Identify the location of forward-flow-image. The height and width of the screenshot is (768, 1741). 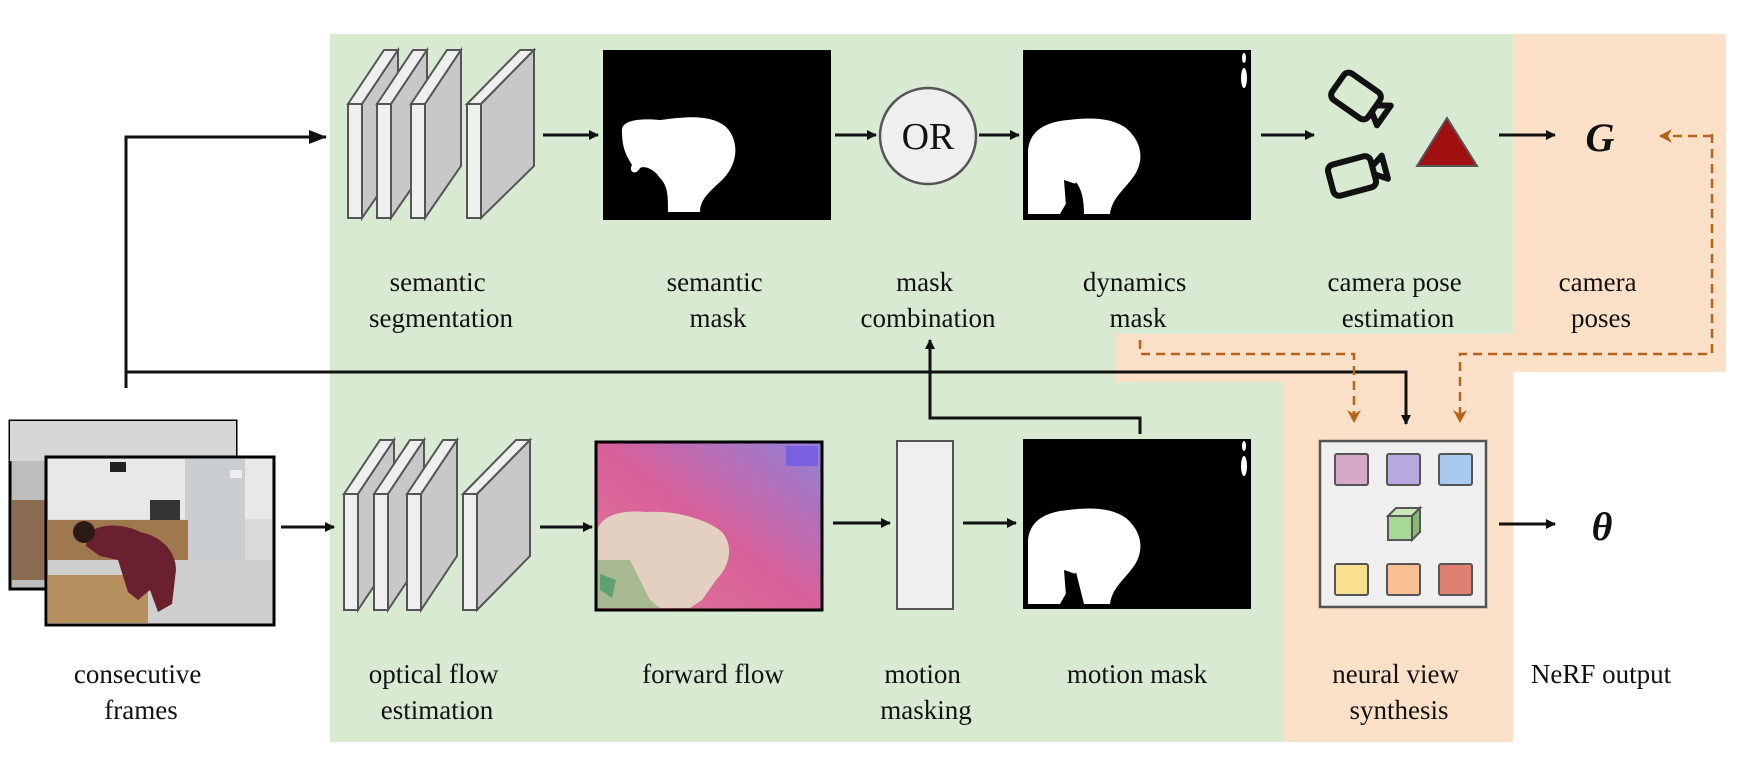
(709, 526).